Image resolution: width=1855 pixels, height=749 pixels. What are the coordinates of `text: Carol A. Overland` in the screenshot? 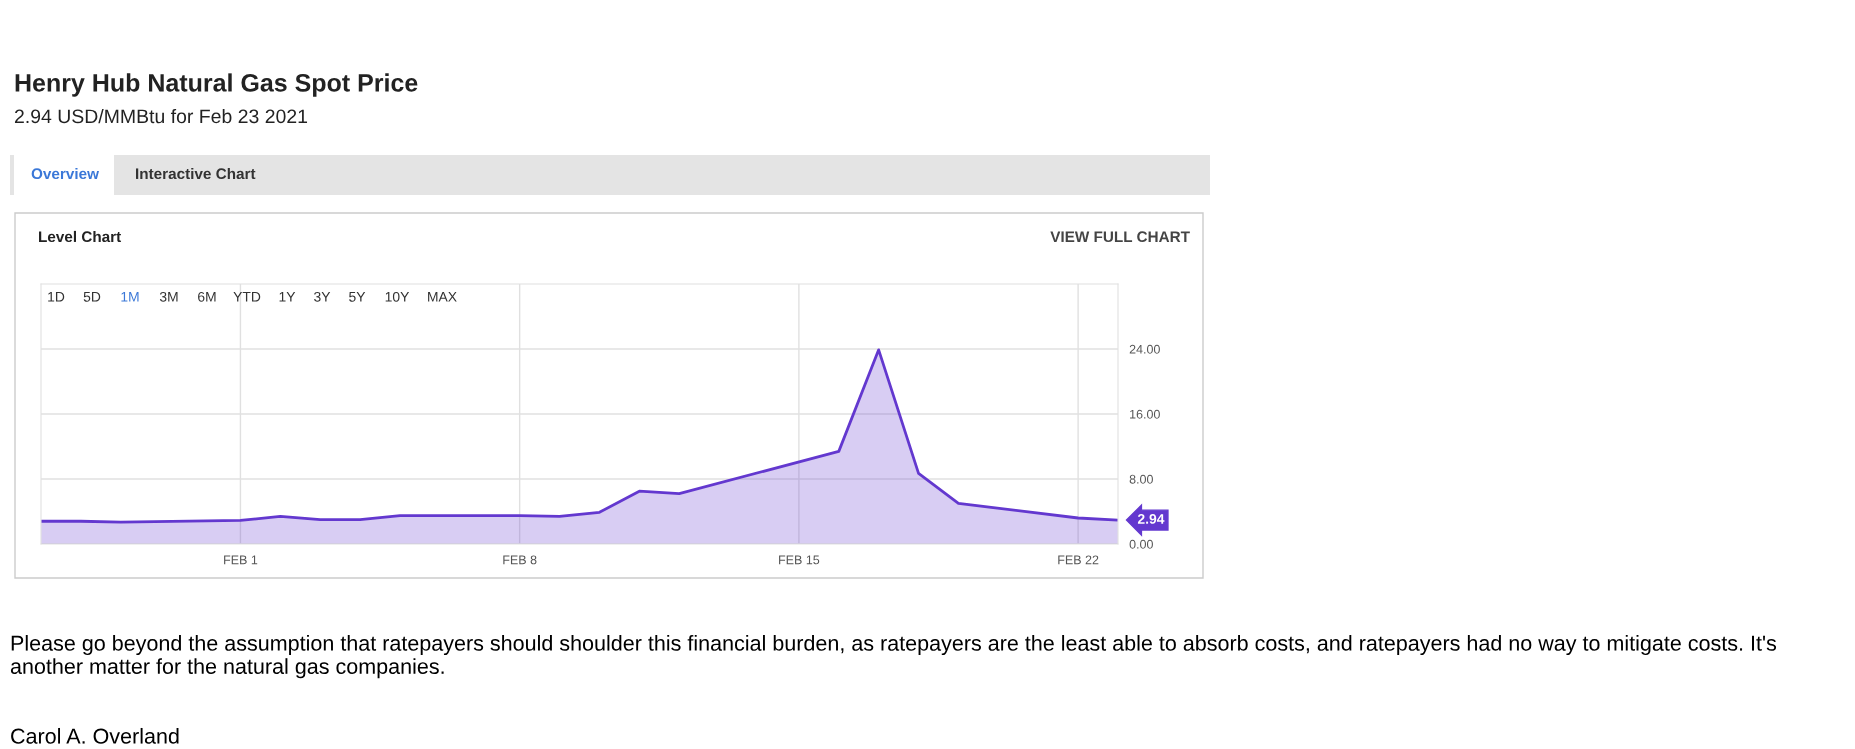 It's located at (95, 735).